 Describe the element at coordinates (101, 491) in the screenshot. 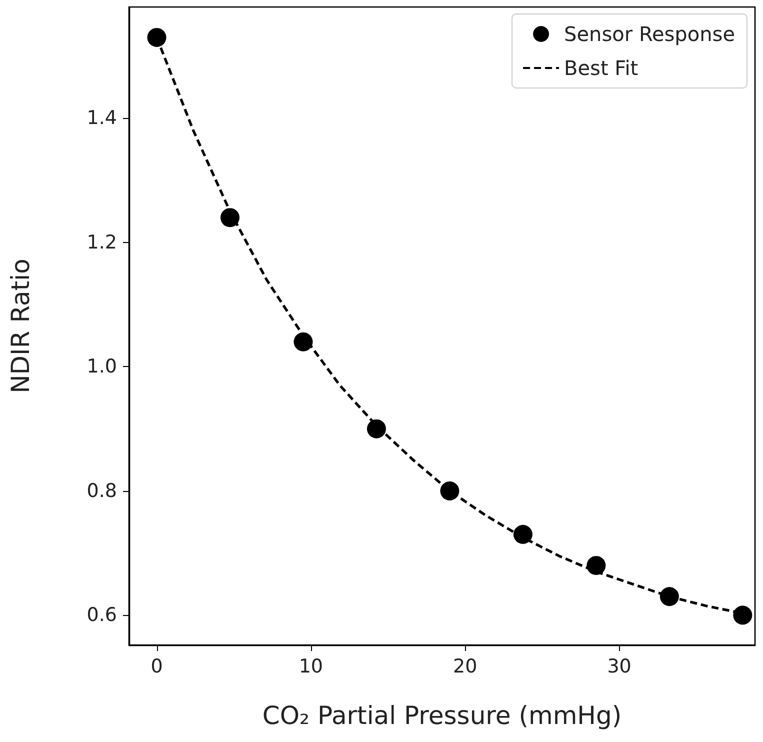

I see `y-tick-label: 0.8` at that location.